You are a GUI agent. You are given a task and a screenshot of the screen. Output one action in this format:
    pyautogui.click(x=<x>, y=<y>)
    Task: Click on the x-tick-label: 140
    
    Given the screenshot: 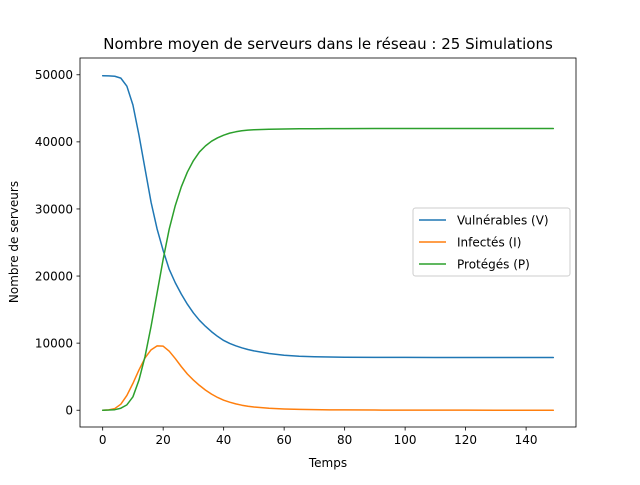 What is the action you would take?
    pyautogui.click(x=526, y=440)
    